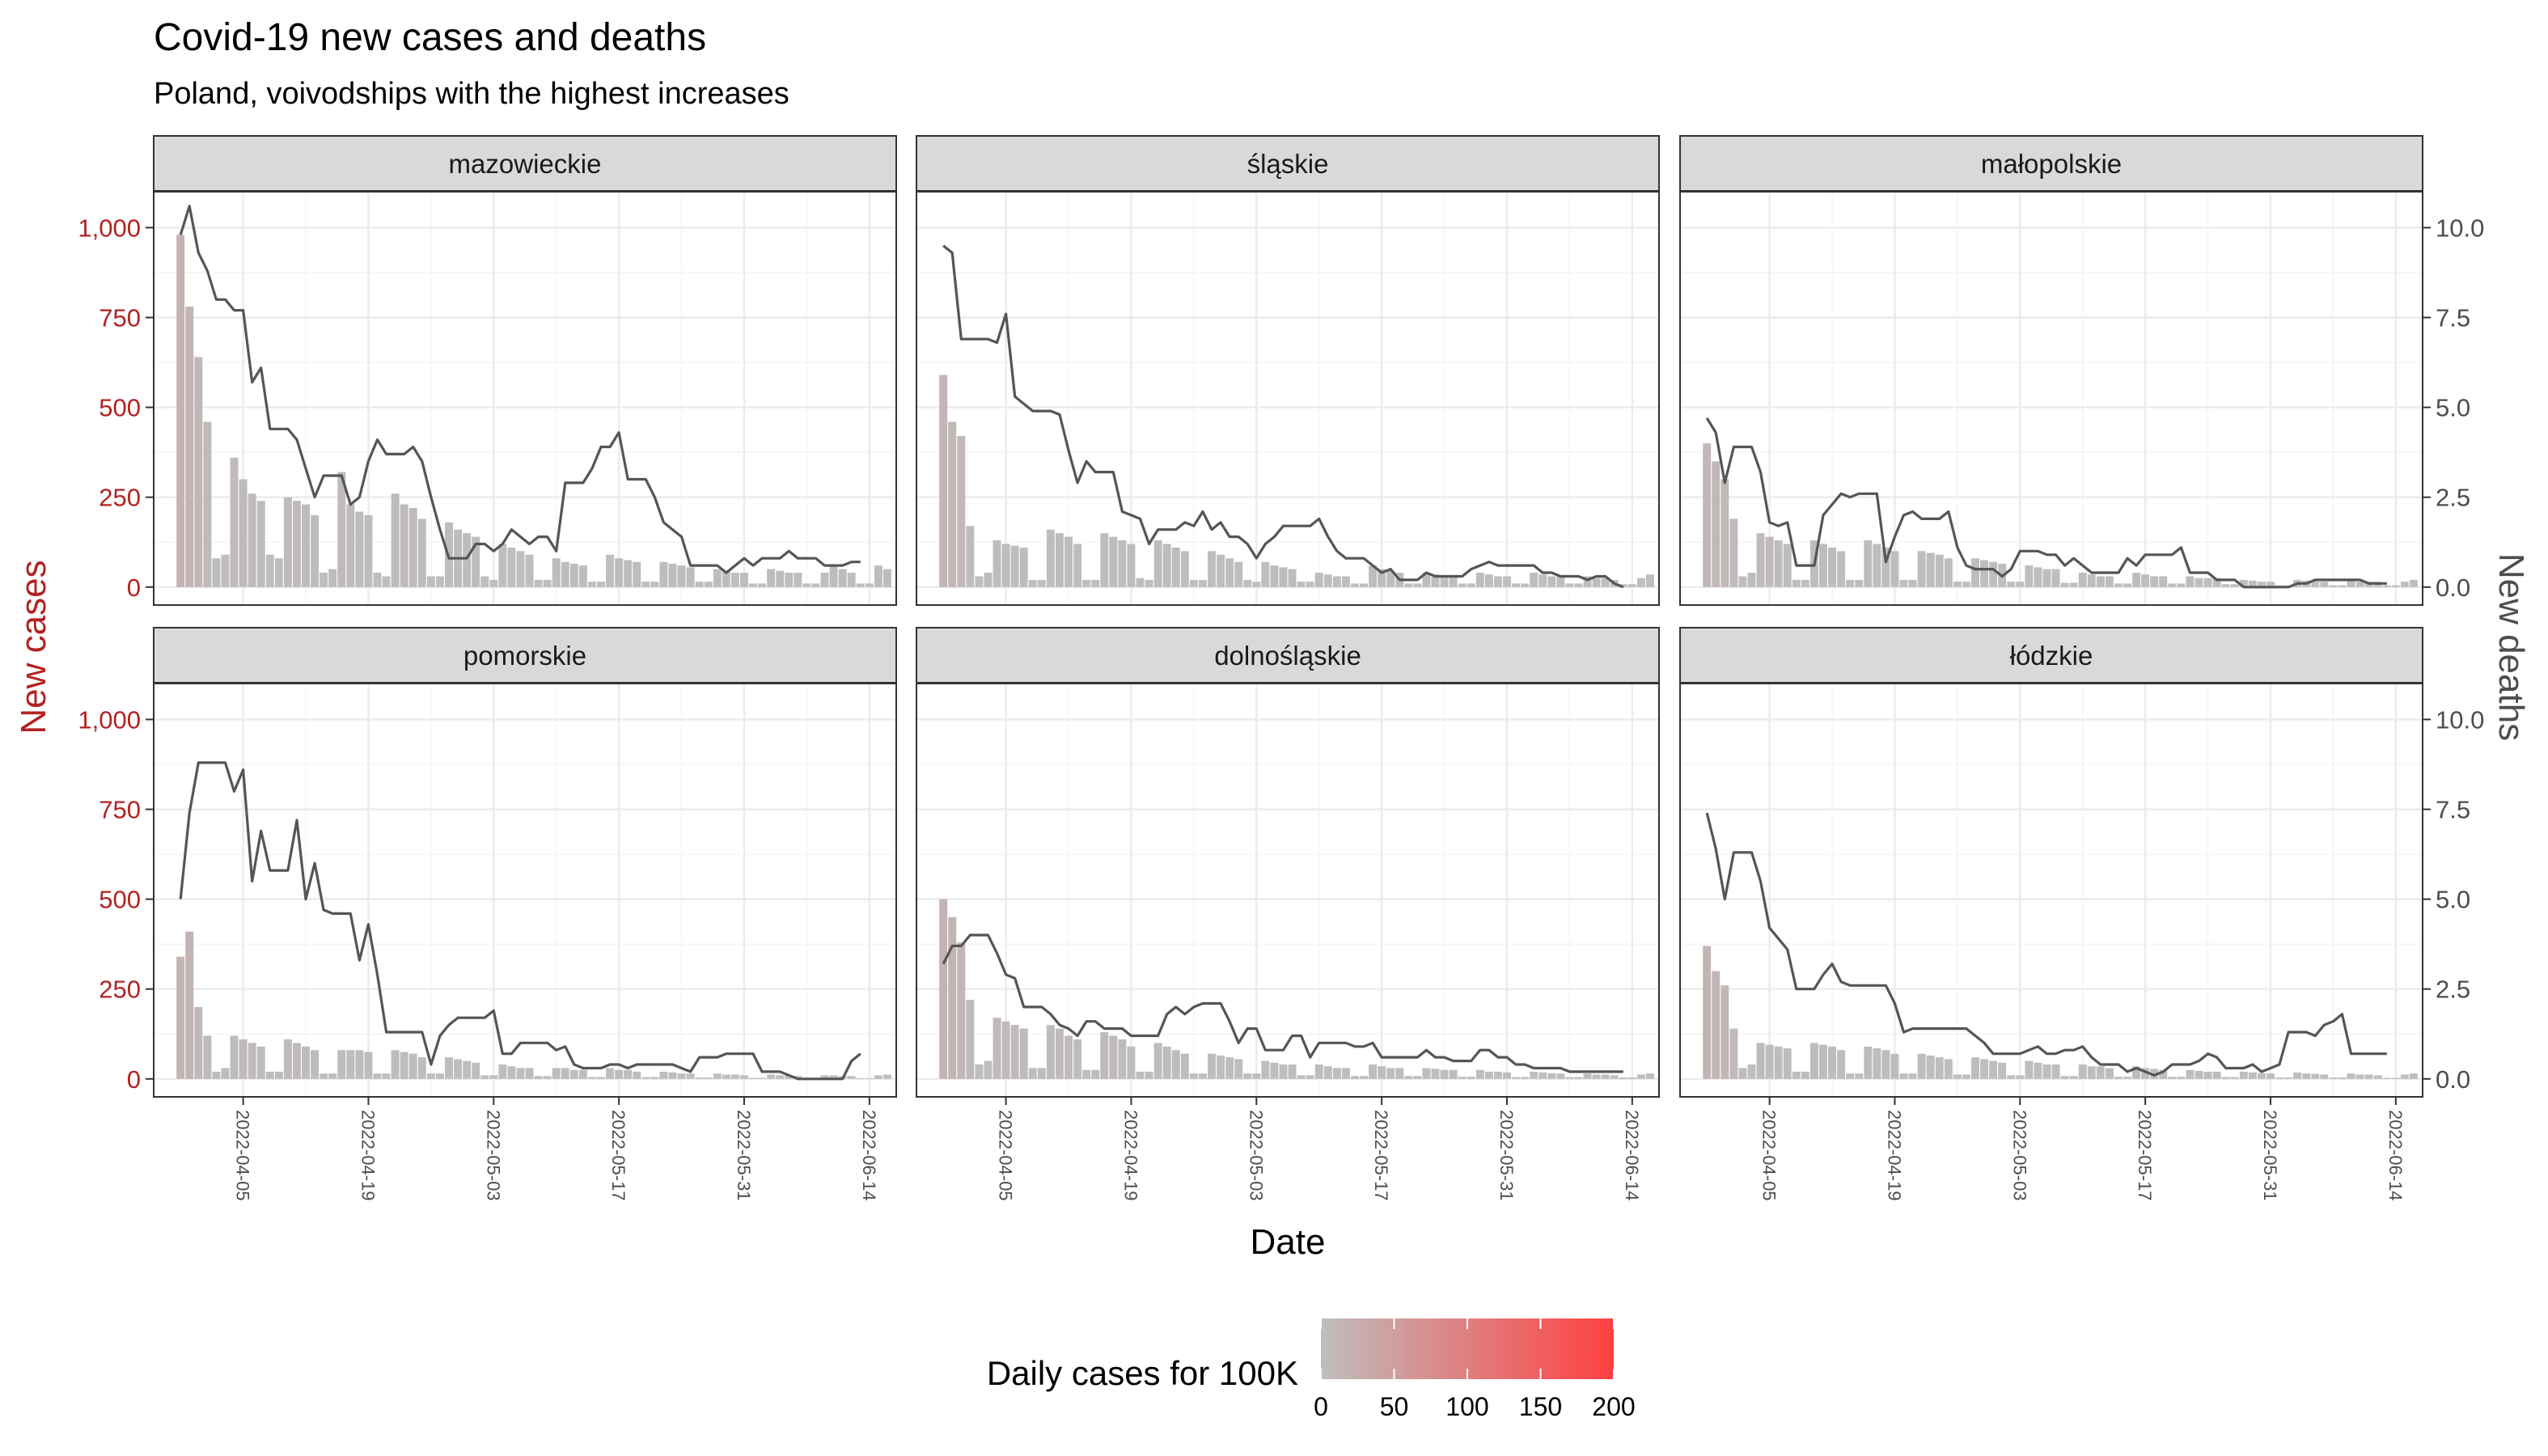 The width and height of the screenshot is (2548, 1456). Describe the element at coordinates (120, 900) in the screenshot. I see `y-tick-label-left: 500` at that location.